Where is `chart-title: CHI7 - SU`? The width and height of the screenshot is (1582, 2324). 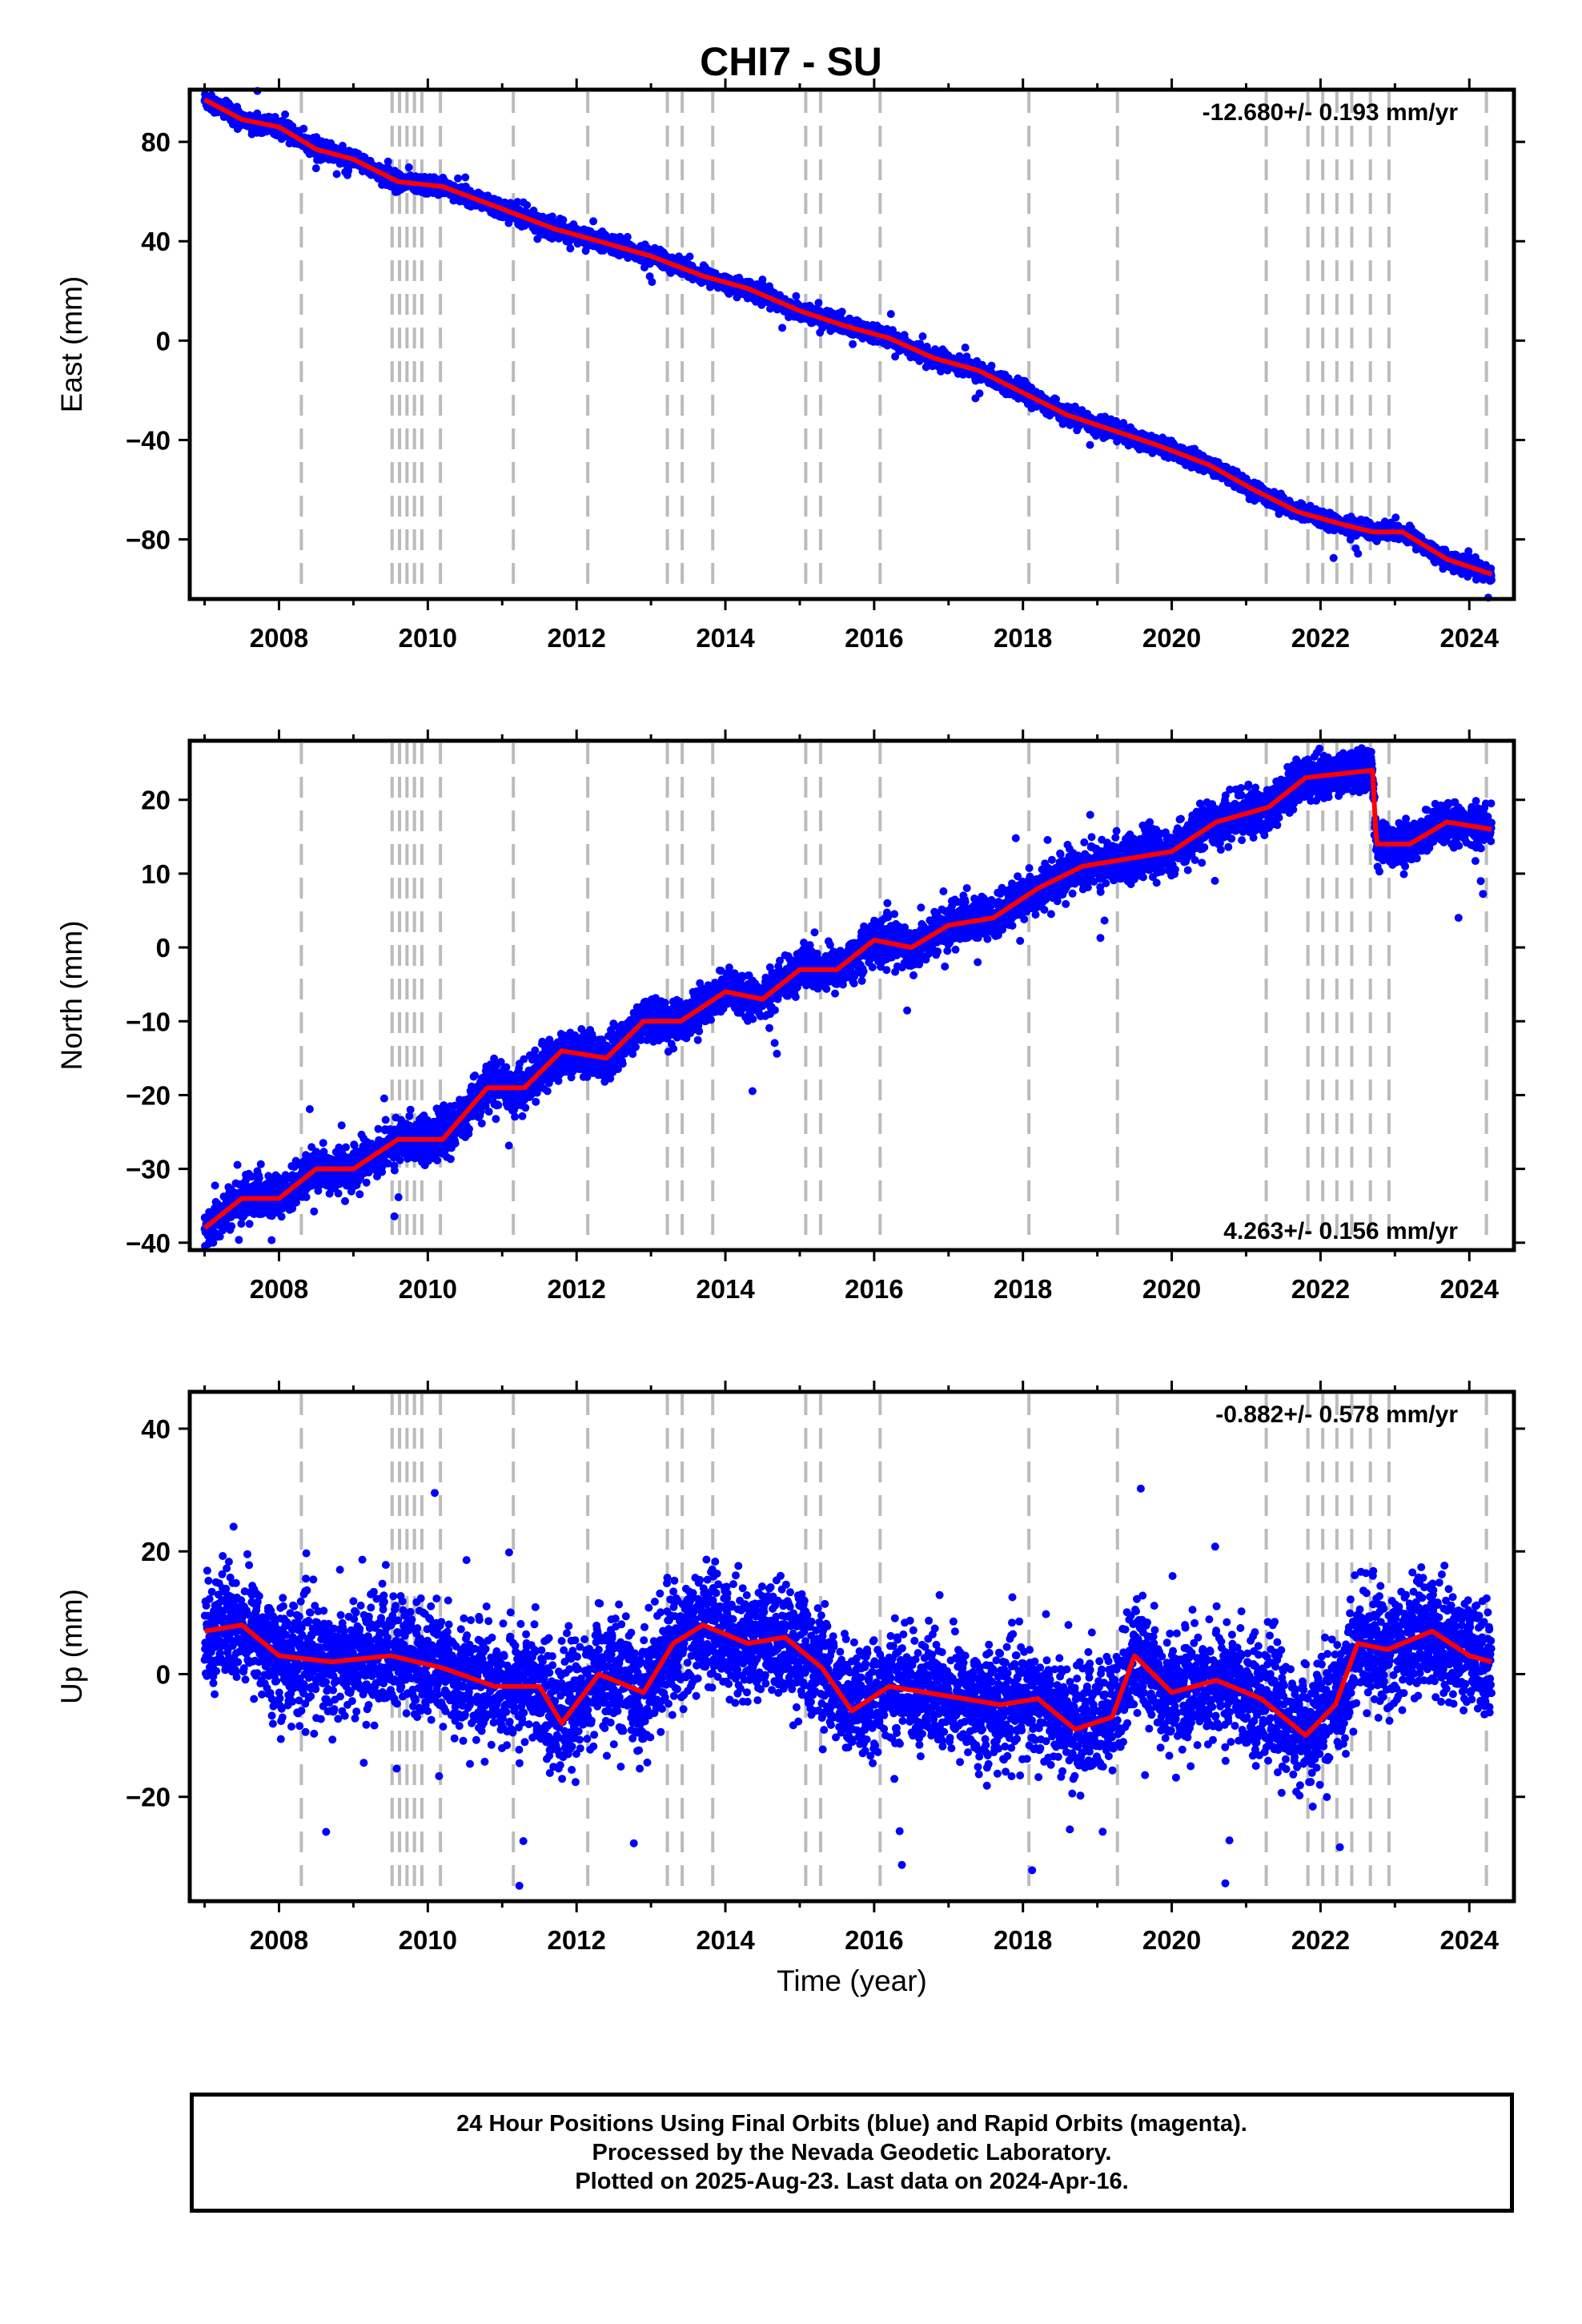
chart-title: CHI7 - SU is located at coordinates (791, 61).